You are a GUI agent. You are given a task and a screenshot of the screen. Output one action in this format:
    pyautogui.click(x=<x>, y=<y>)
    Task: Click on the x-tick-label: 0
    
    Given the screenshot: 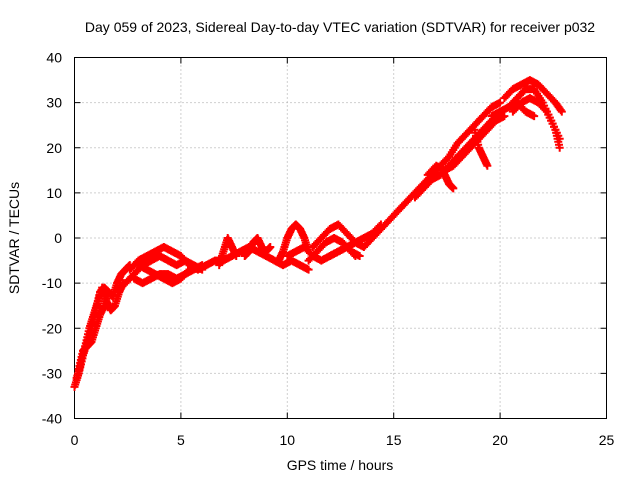 What is the action you would take?
    pyautogui.click(x=75, y=440)
    